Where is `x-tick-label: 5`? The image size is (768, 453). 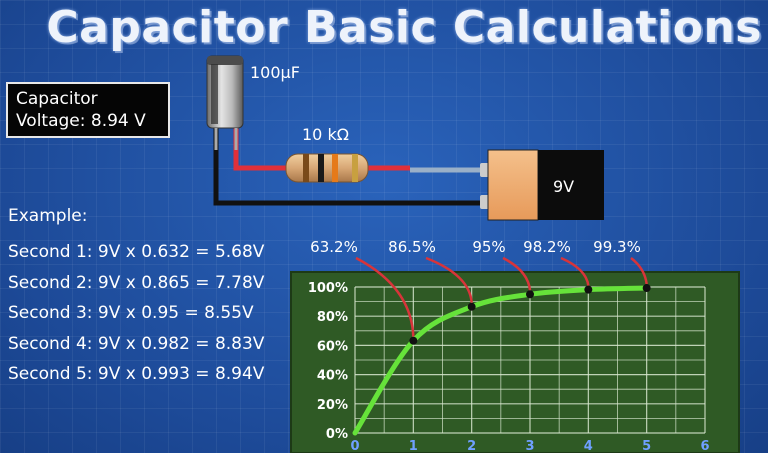
x-tick-label: 5 is located at coordinates (646, 446).